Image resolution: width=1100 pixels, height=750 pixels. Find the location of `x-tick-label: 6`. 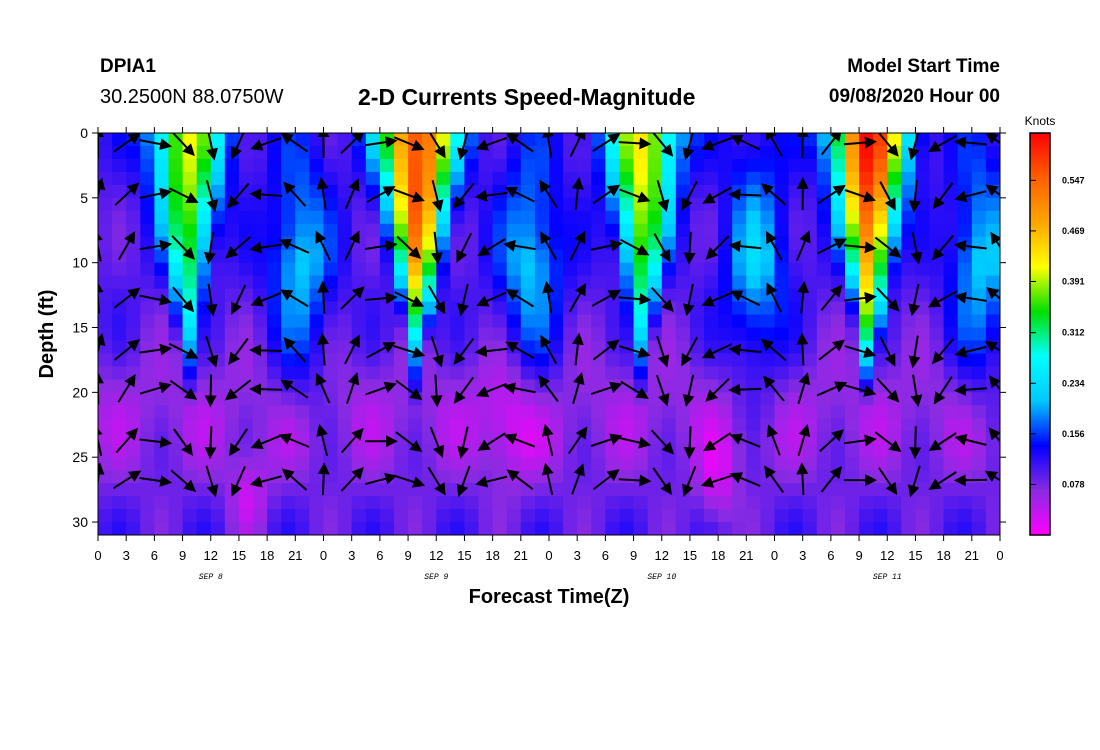

x-tick-label: 6 is located at coordinates (154, 555).